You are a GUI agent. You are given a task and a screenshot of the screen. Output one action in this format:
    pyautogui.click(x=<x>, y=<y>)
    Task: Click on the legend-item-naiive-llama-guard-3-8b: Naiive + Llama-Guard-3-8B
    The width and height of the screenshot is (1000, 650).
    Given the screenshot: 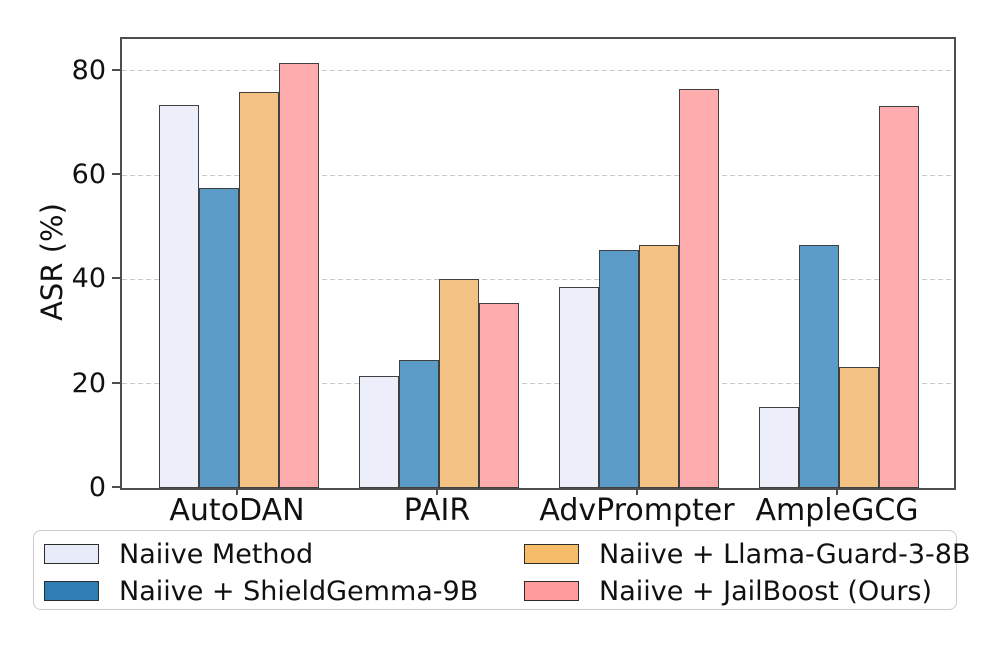 What is the action you would take?
    pyautogui.click(x=747, y=554)
    